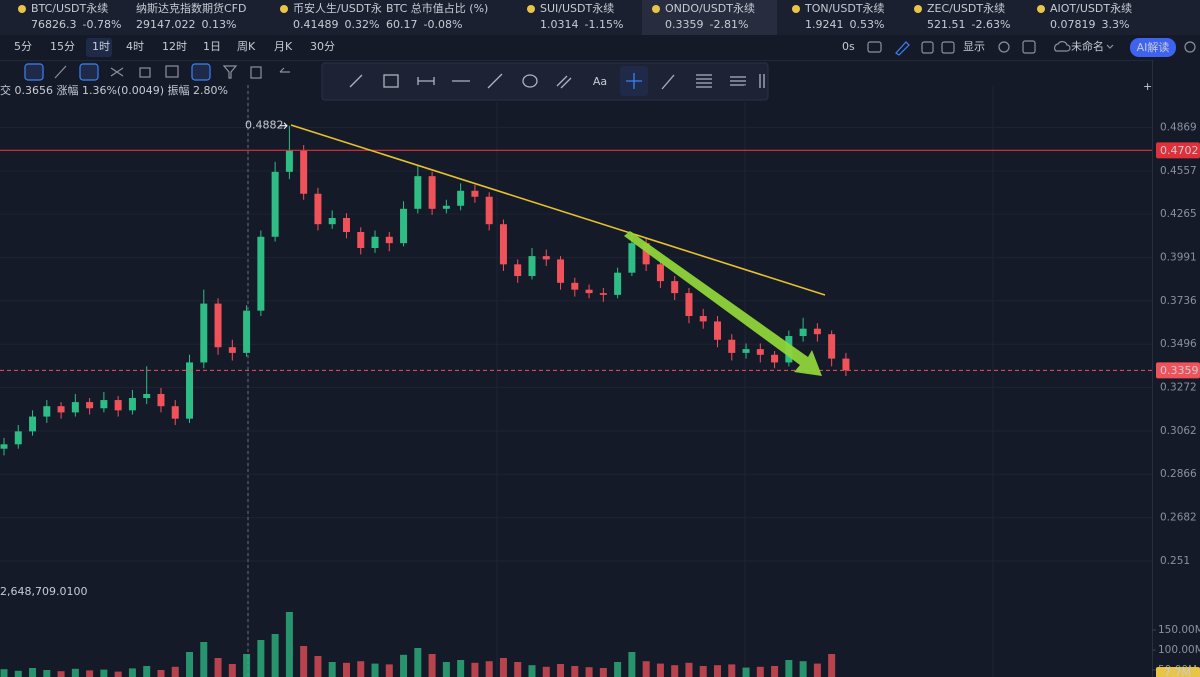 This screenshot has width=1200, height=677. What do you see at coordinates (23, 46) in the screenshot?
I see `interval: 5分` at bounding box center [23, 46].